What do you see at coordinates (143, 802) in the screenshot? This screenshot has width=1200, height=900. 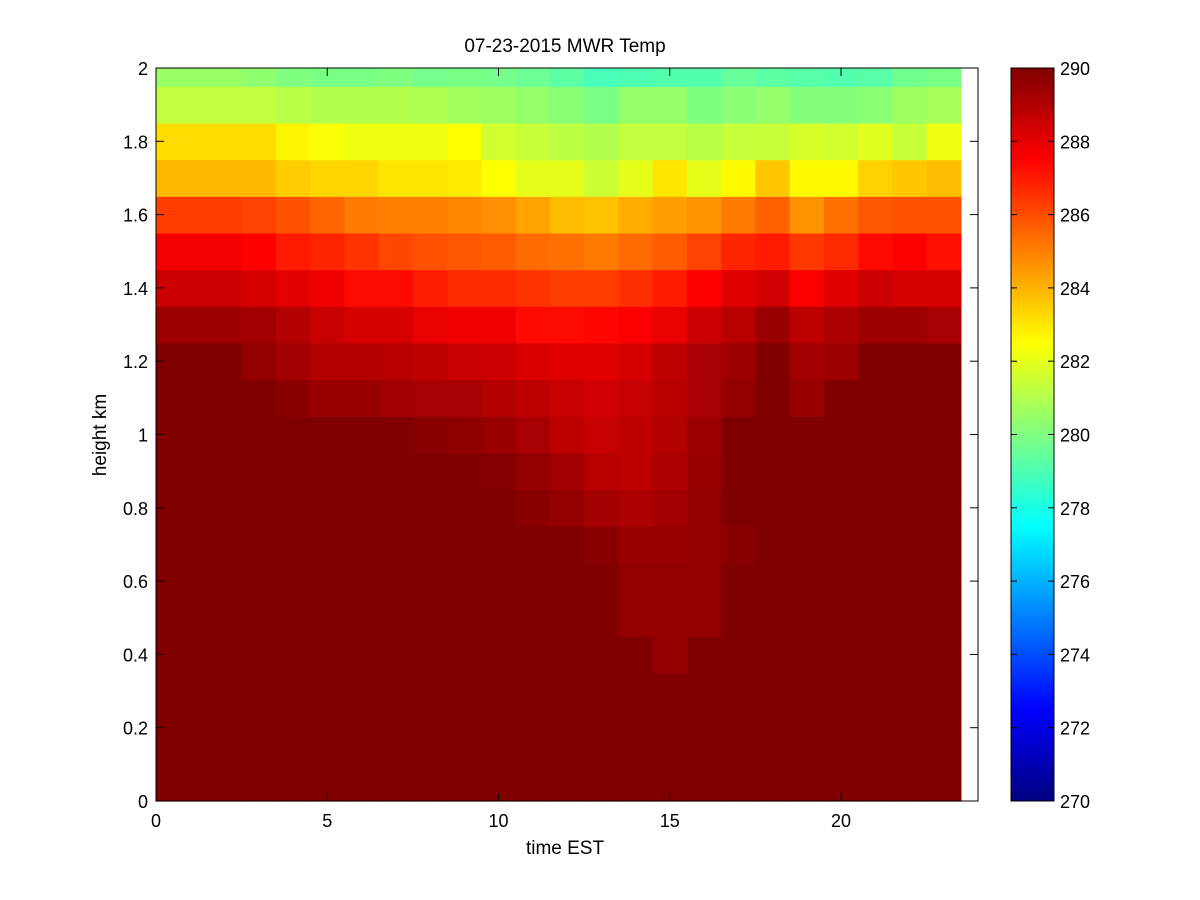 I see `y-tick-label: 0` at bounding box center [143, 802].